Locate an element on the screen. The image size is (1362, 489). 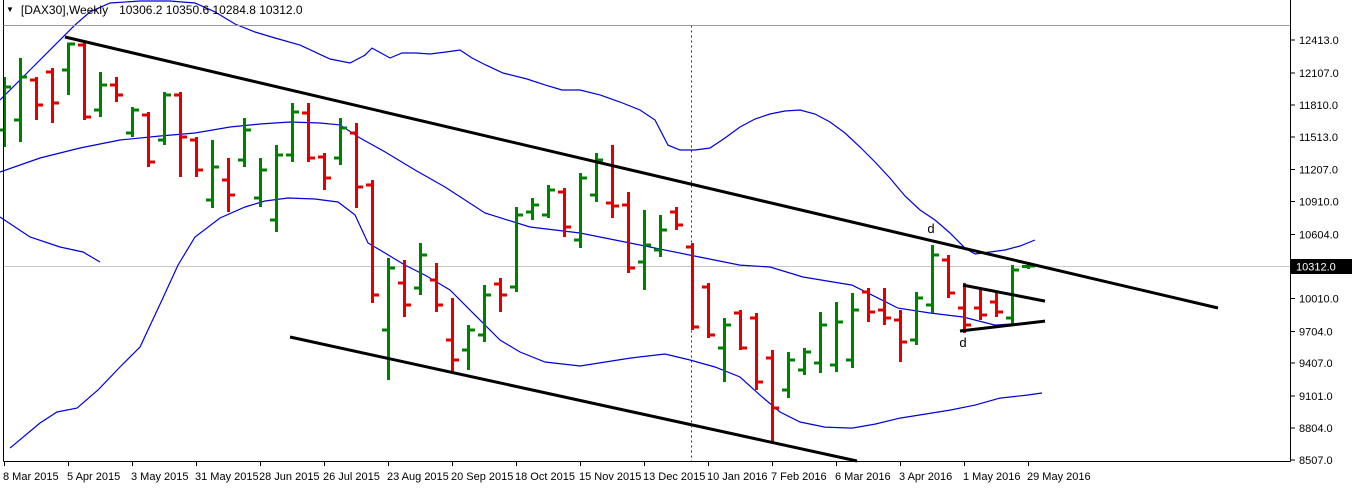
price-tick-label: 10604.0 is located at coordinates (1319, 236).